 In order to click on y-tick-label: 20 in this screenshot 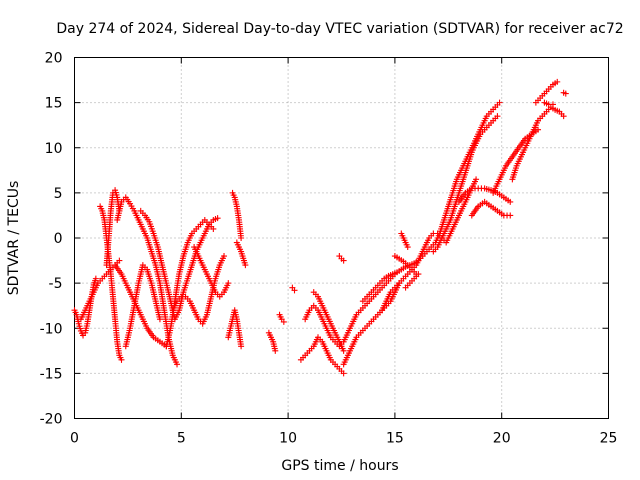, I will do `click(54, 59)`.